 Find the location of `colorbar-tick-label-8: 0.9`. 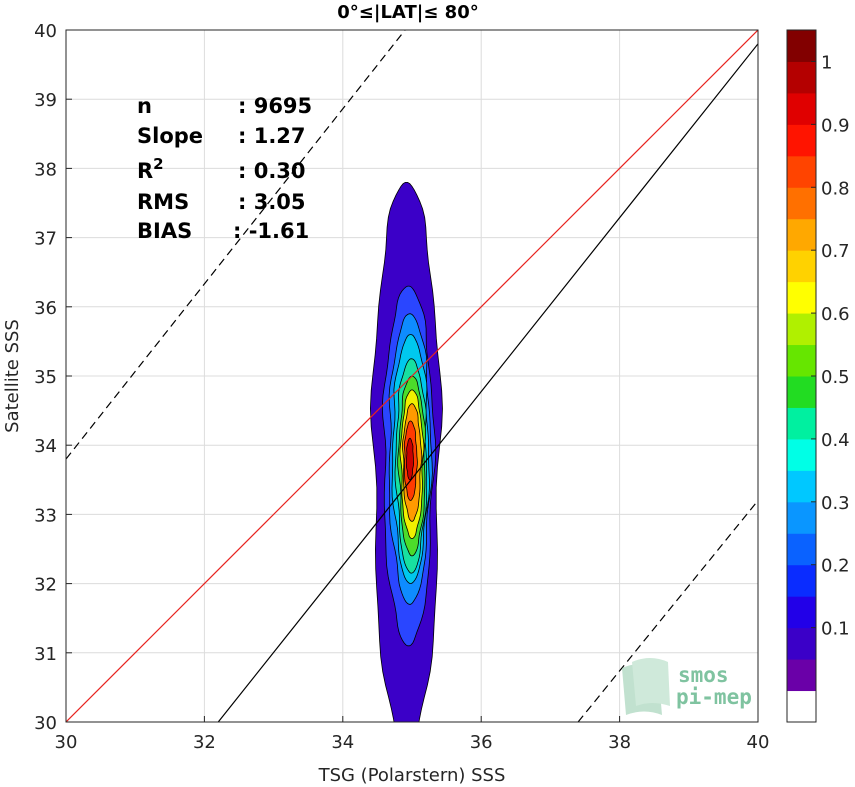

colorbar-tick-label-8: 0.9 is located at coordinates (835, 125).